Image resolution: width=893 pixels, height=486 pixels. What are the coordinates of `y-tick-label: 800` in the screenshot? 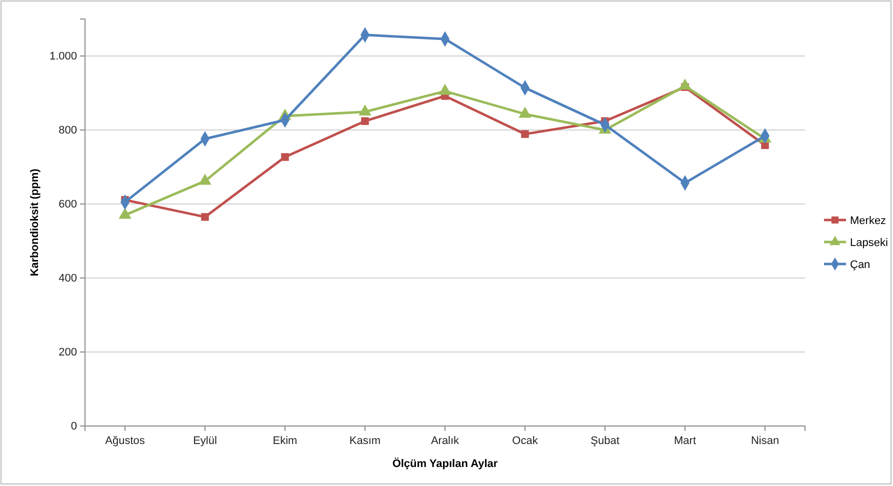 It's located at (67, 130).